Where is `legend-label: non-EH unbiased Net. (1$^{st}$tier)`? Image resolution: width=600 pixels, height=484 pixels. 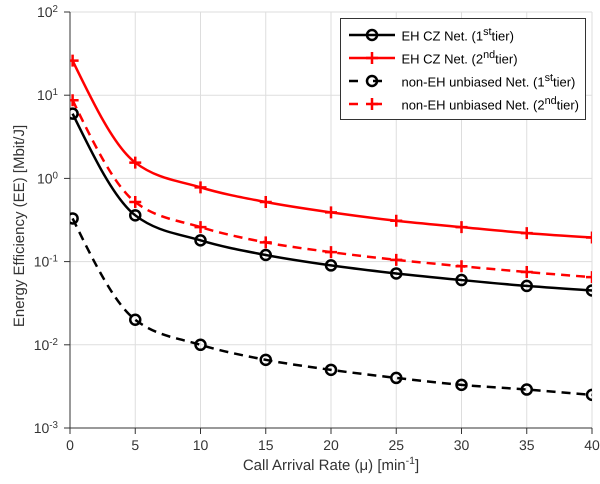
legend-label: non-EH unbiased Net. (1$^{st}$tier) is located at coordinates (488, 81).